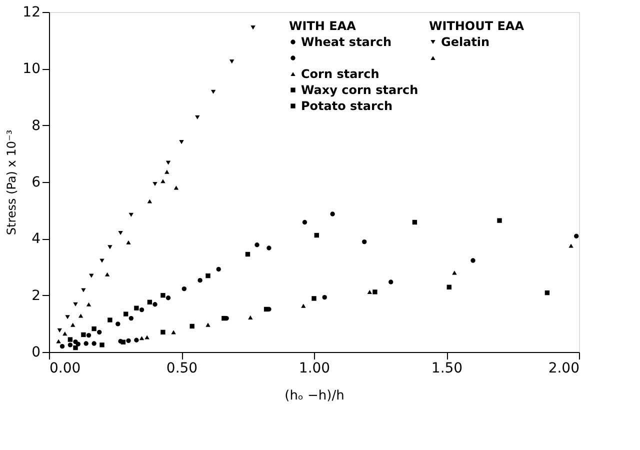  Describe the element at coordinates (314, 368) in the screenshot. I see `x-tick-label: 1.00` at that location.